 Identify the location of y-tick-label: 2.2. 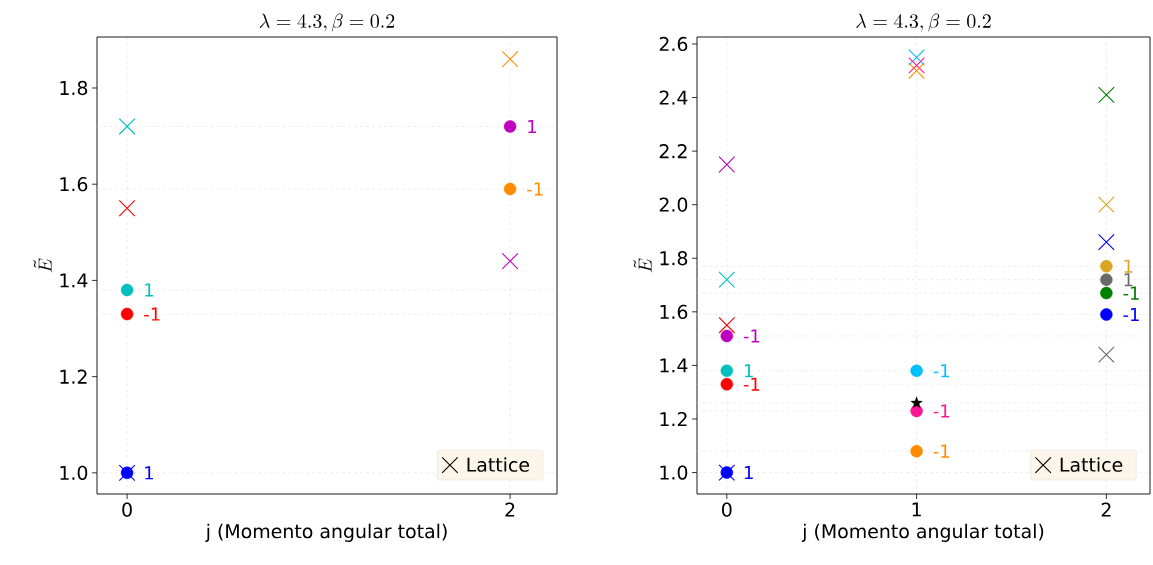
(673, 151).